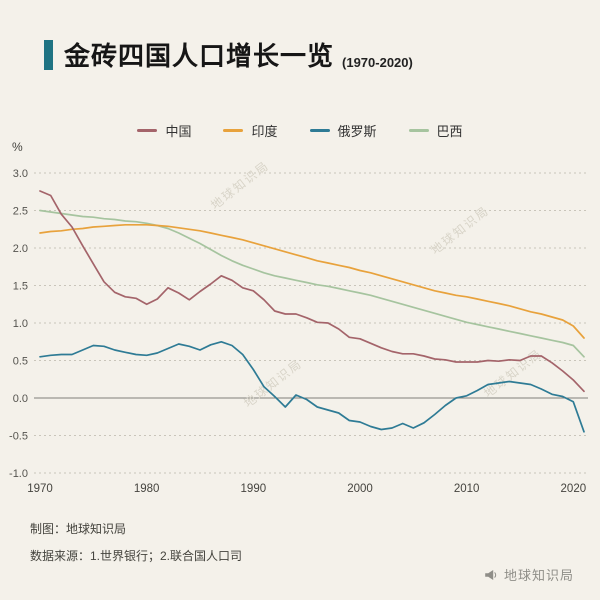 This screenshot has width=600, height=600. I want to click on brand-watermark-text: 地球知识局, so click(538, 575).